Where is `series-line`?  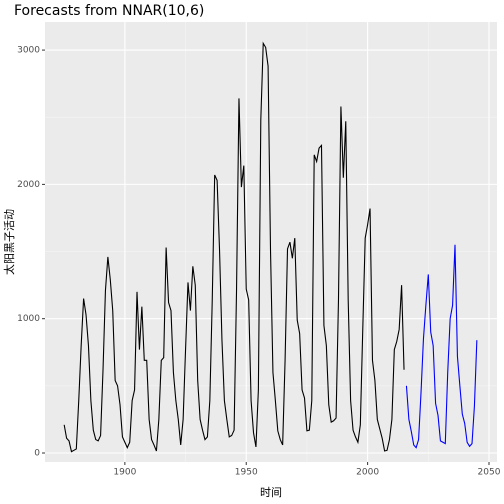
series-line is located at coordinates (441, 346).